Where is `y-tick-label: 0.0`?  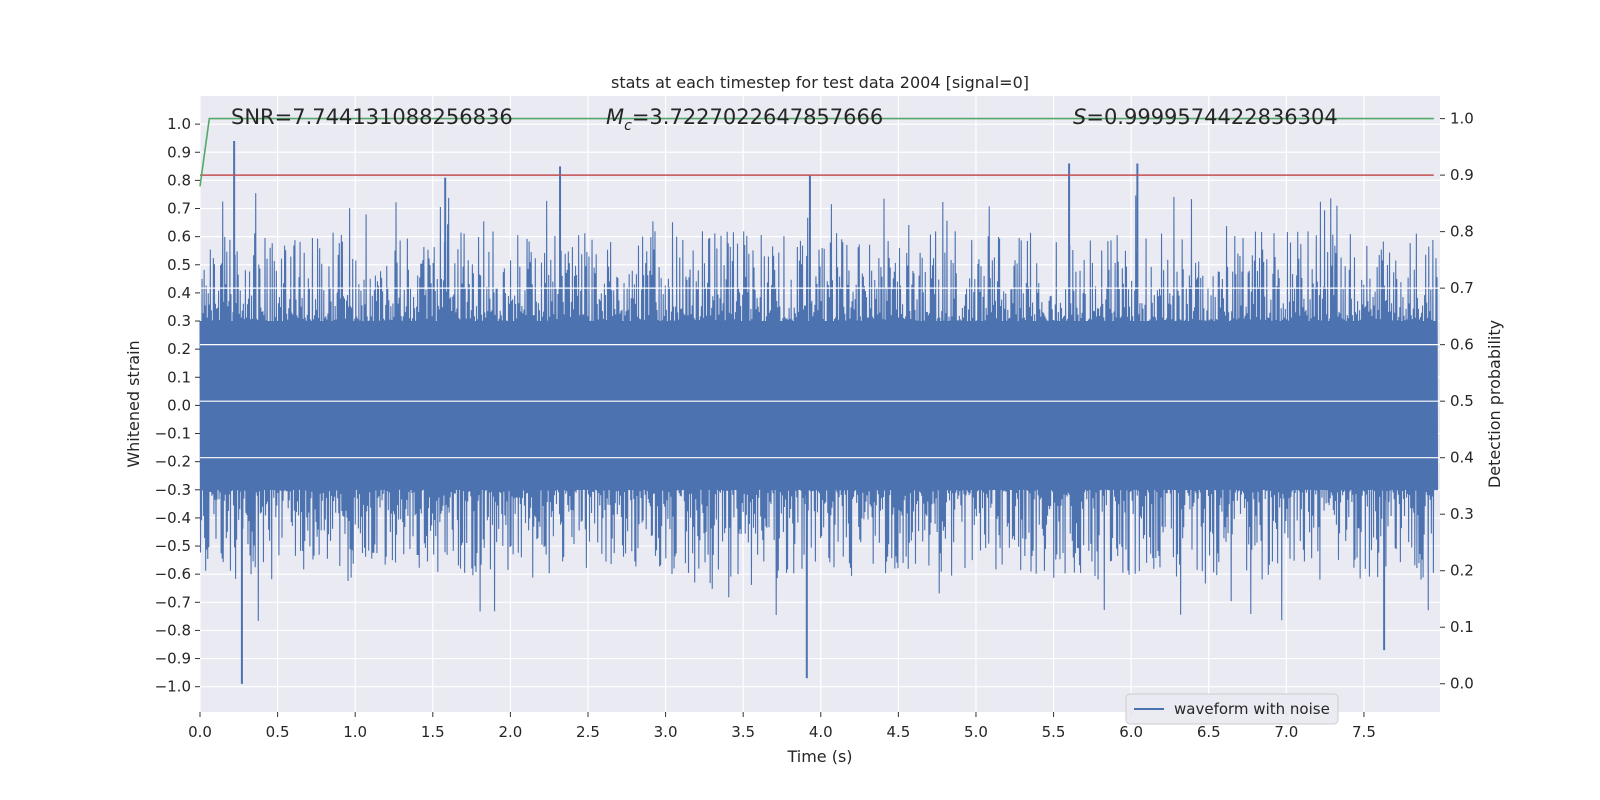 y-tick-label: 0.0 is located at coordinates (179, 405).